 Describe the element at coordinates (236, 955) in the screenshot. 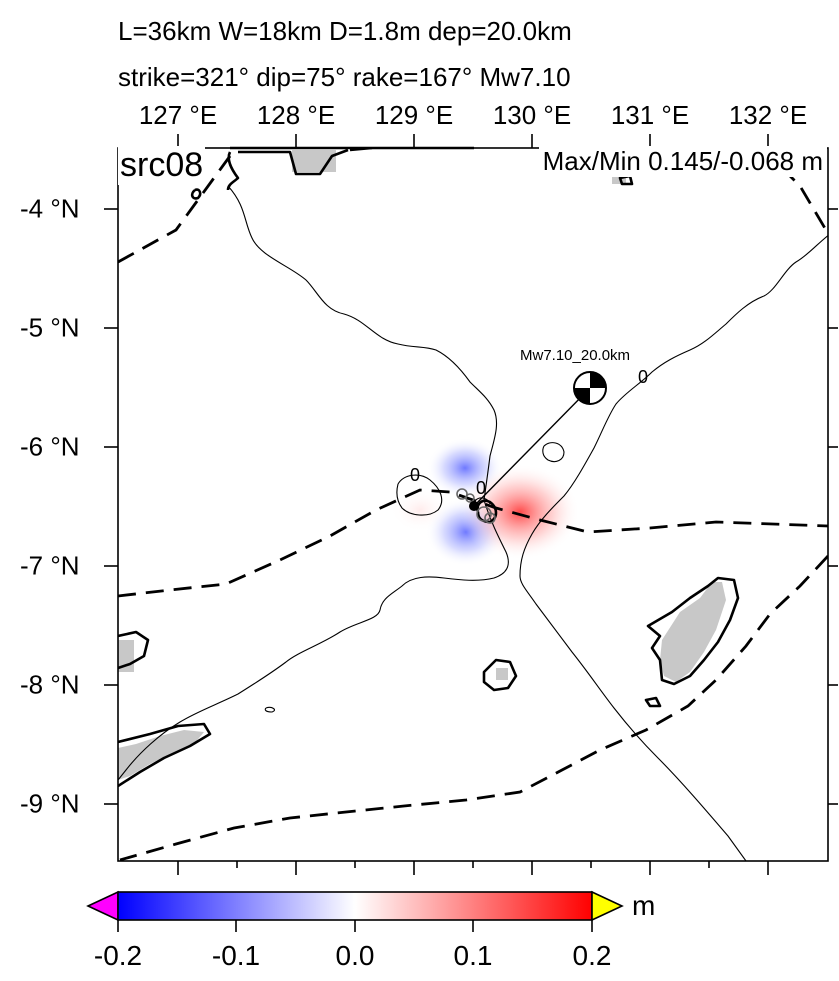

I see `colorbar-tick-label: -0.1` at that location.